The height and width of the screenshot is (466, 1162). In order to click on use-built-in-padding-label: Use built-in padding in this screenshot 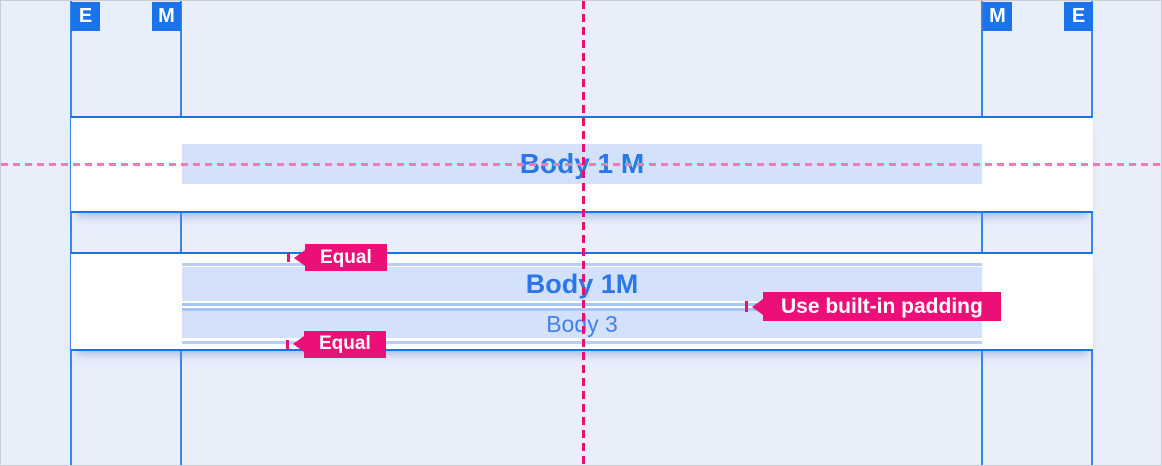, I will do `click(882, 306)`.